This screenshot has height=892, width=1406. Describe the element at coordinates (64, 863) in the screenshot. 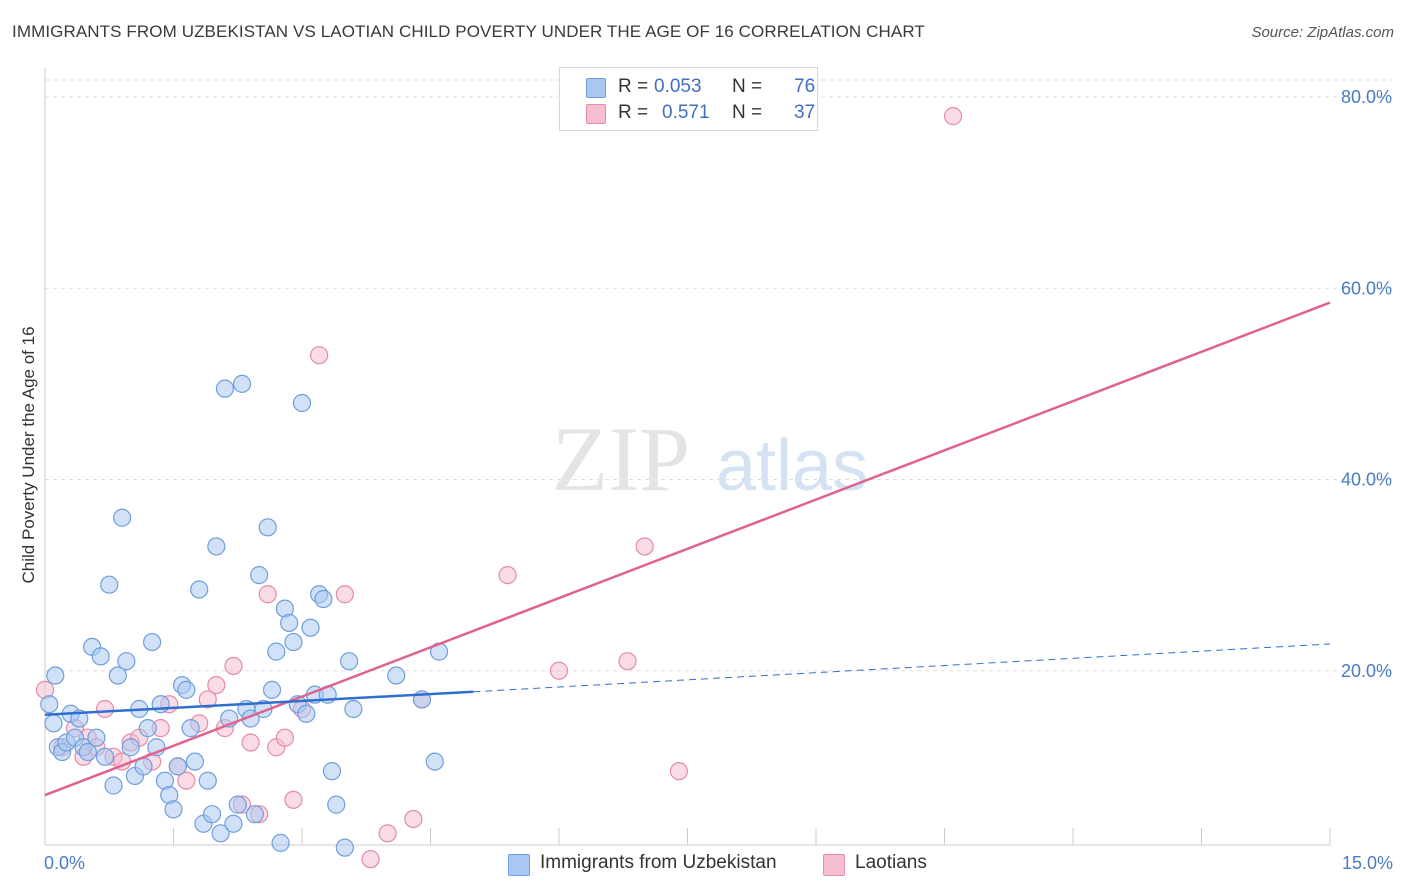

I see `x-tick-label-min: 0.0%` at that location.